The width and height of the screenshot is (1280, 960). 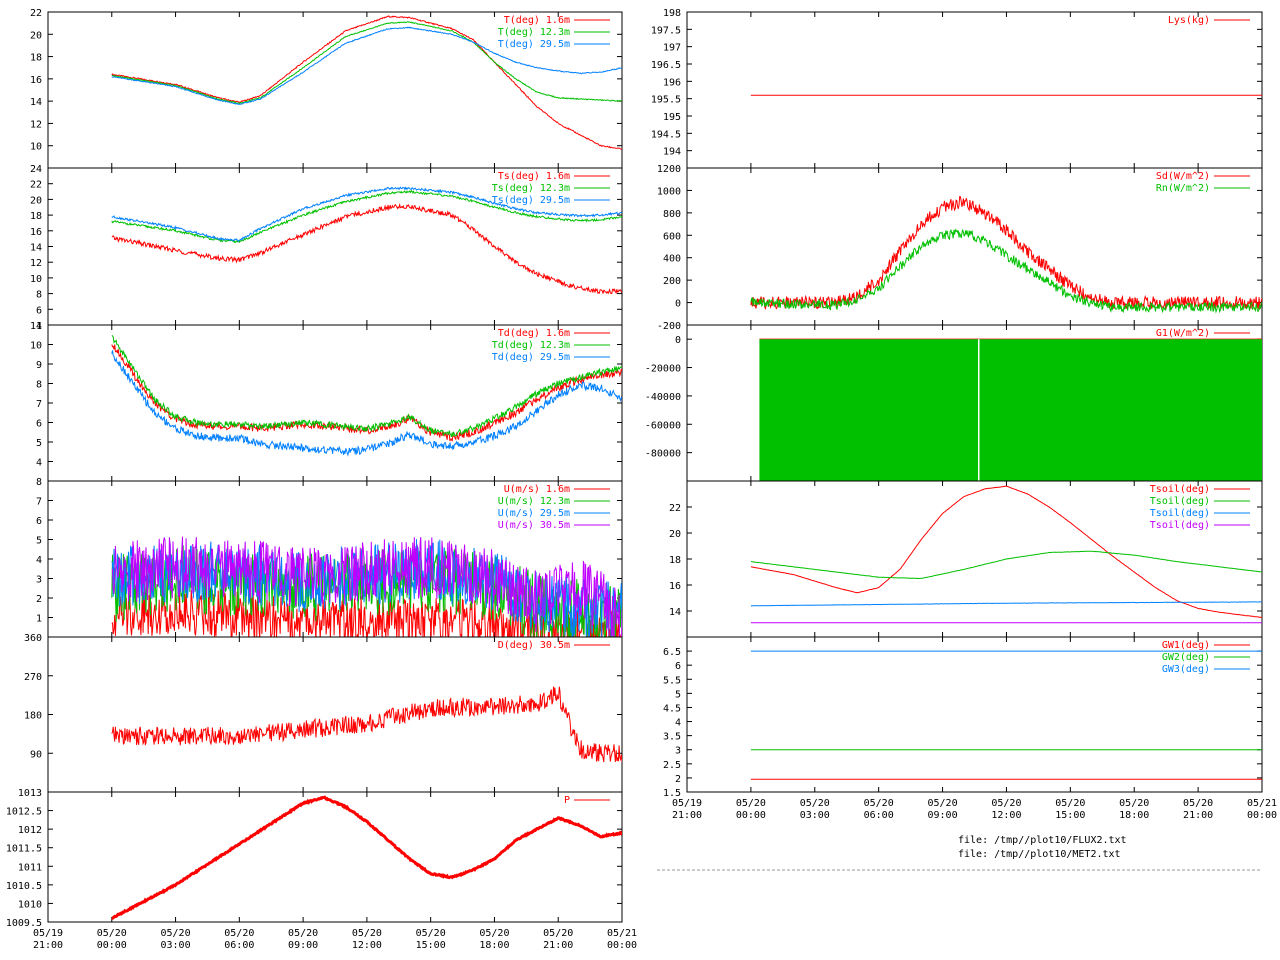 I want to click on y-tick-label: 18, so click(x=36, y=58).